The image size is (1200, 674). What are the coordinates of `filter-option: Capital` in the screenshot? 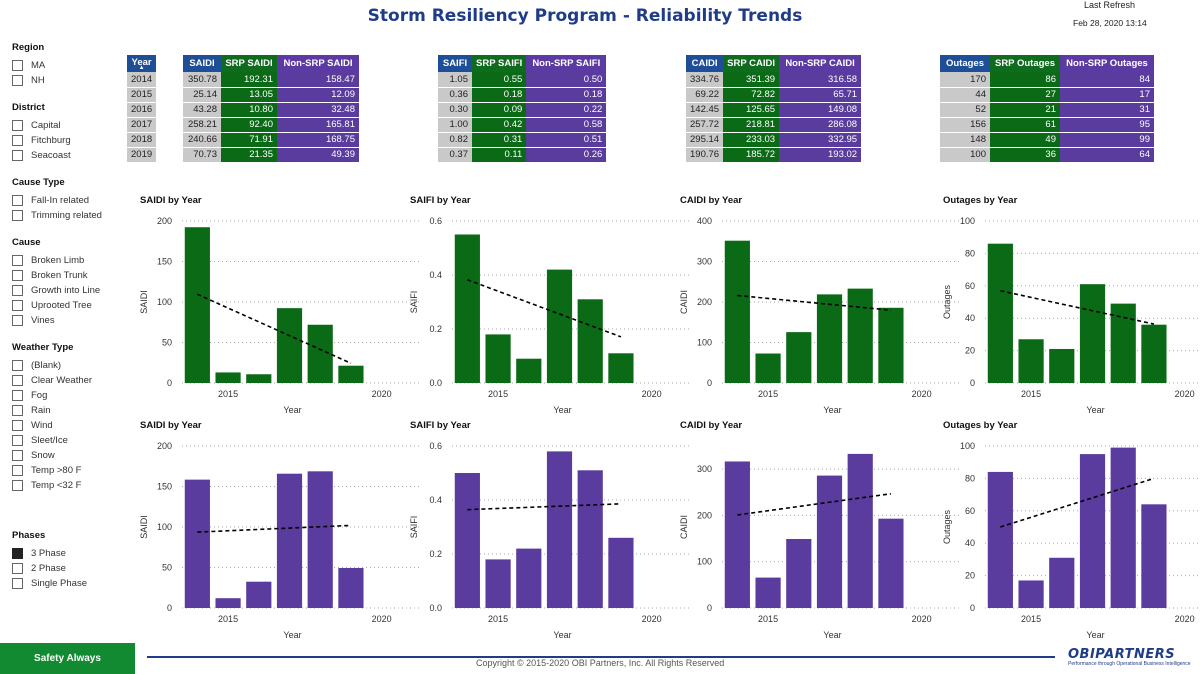 It's located at (36, 125).